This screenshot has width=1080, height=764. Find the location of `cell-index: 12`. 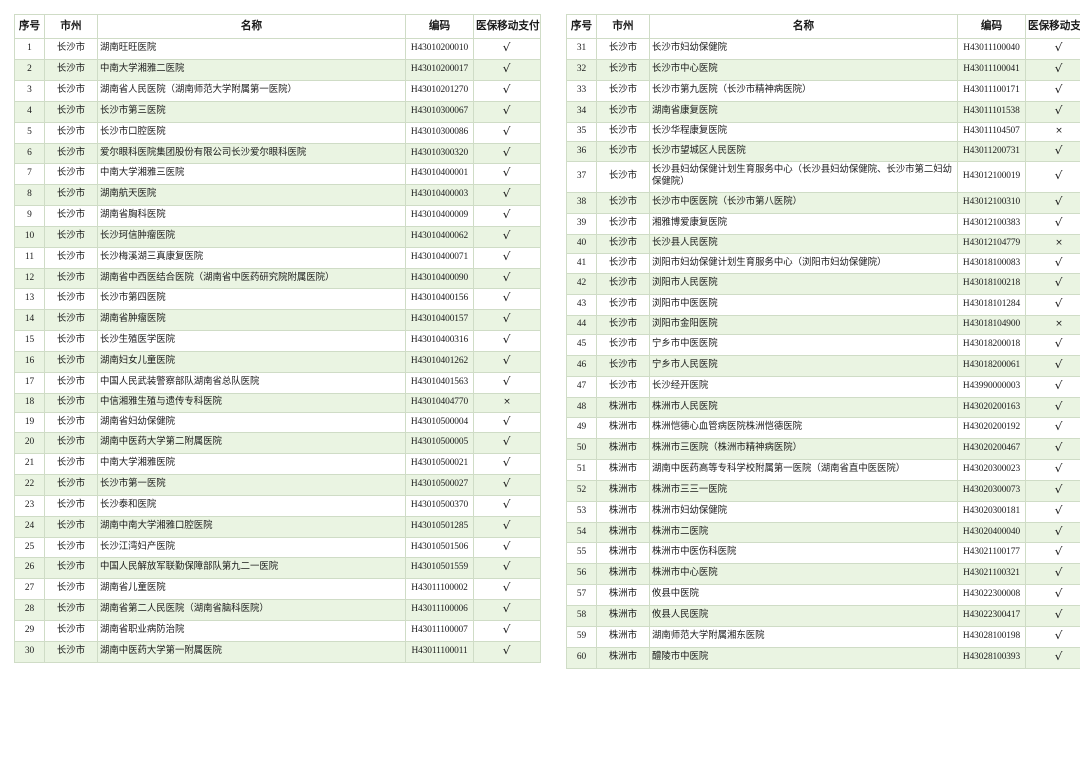

cell-index: 12 is located at coordinates (29, 278).